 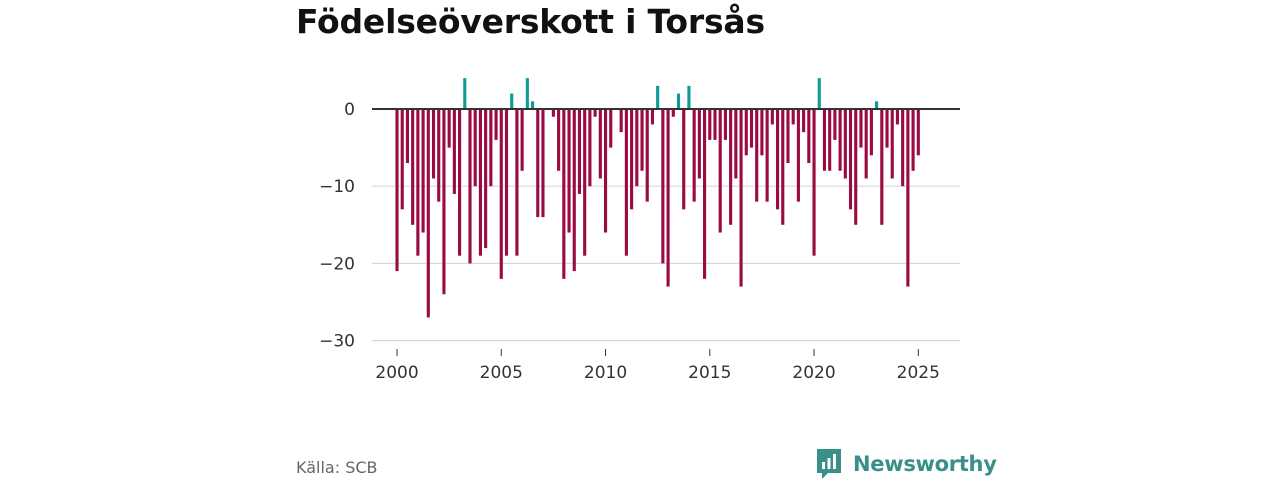 What do you see at coordinates (605, 373) in the screenshot?
I see `x-tick-label: 2010` at bounding box center [605, 373].